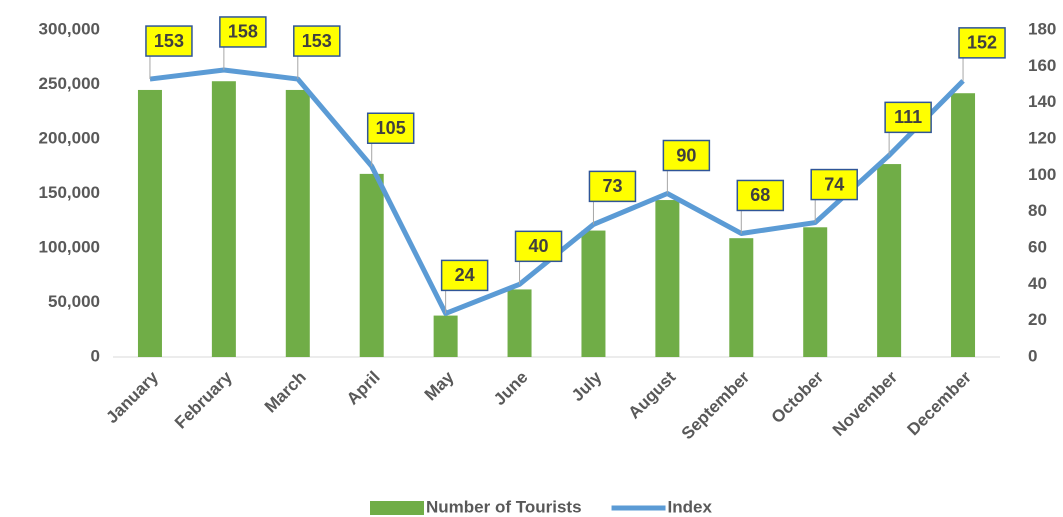 This screenshot has height=517, width=1063. I want to click on x-tick-label: April, so click(363, 388).